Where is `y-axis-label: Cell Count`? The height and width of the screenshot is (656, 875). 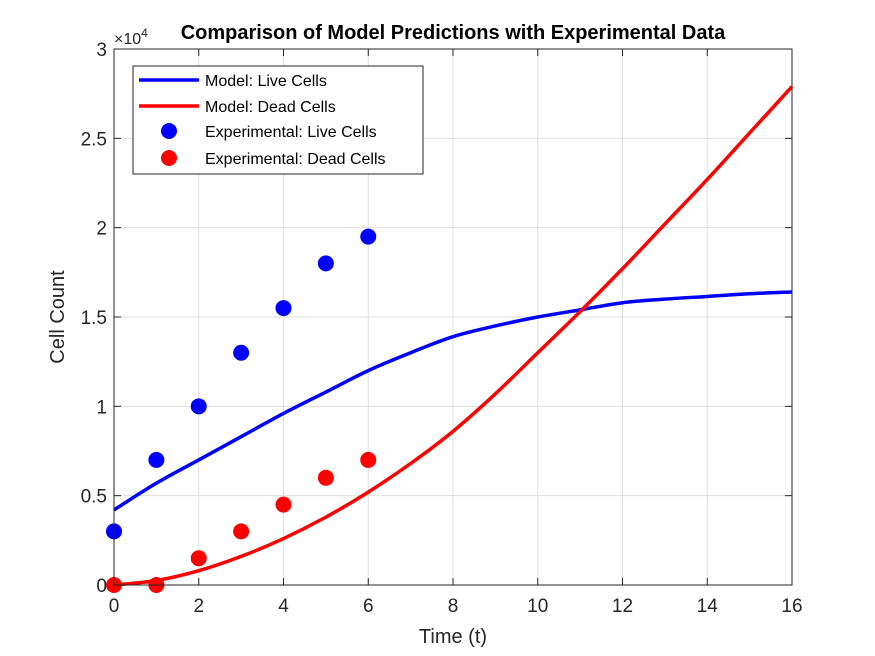 y-axis-label: Cell Count is located at coordinates (58, 317).